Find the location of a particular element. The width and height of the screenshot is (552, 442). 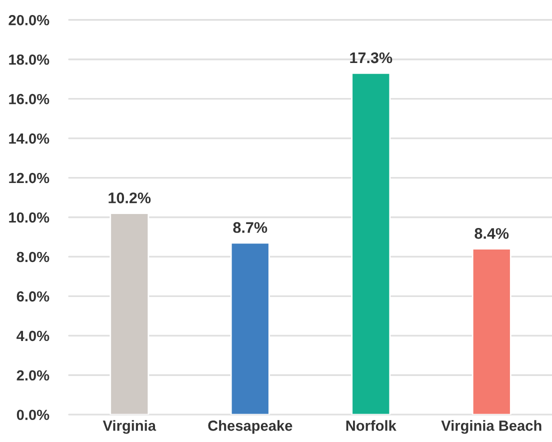

y-tick-label: 0.0% is located at coordinates (33, 415).